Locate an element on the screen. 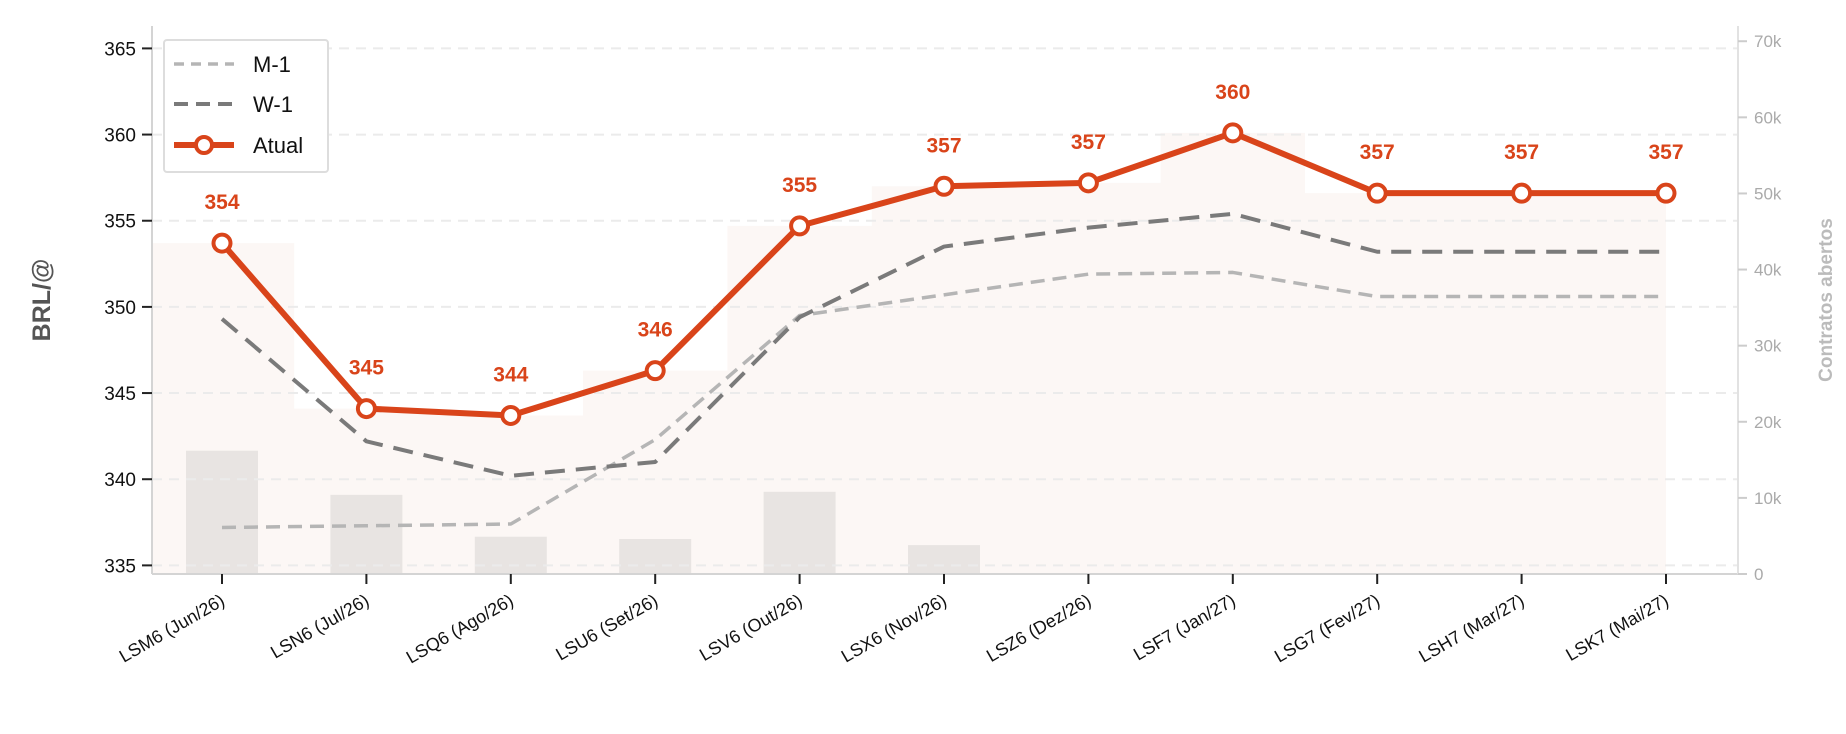  x-tick-label: LSF7 (Jan/27) is located at coordinates (1184, 627).